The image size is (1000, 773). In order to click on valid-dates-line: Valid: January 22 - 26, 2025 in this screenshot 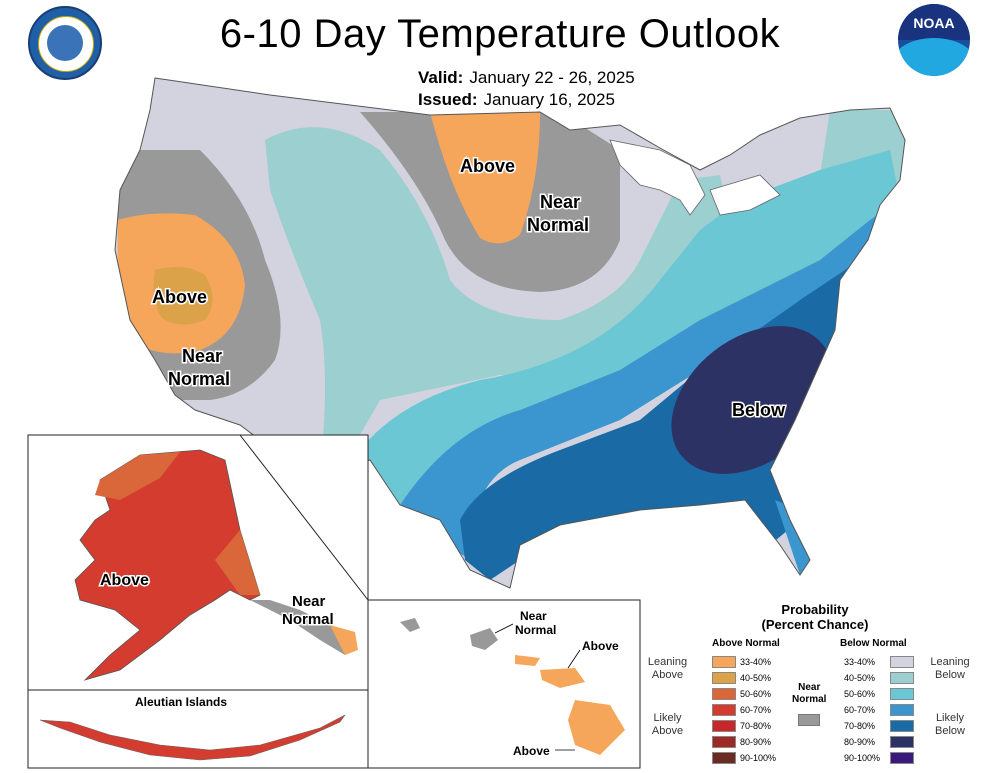, I will do `click(526, 78)`.